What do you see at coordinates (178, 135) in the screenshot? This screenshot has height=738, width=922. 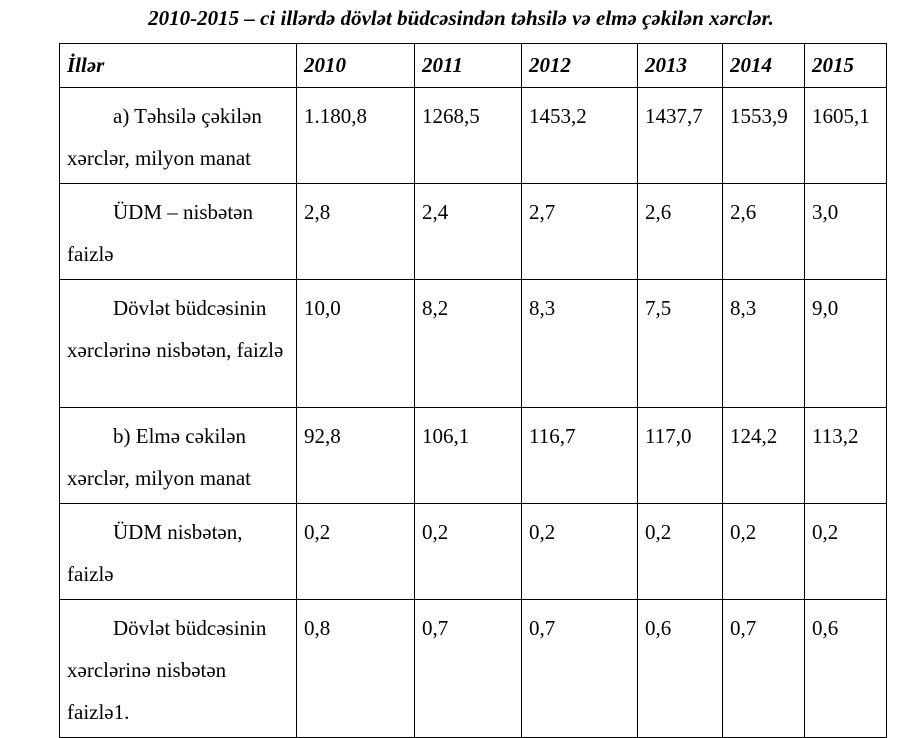 I see `row-label: a) Təhsilə çəkilən xərclər, milyon manat` at bounding box center [178, 135].